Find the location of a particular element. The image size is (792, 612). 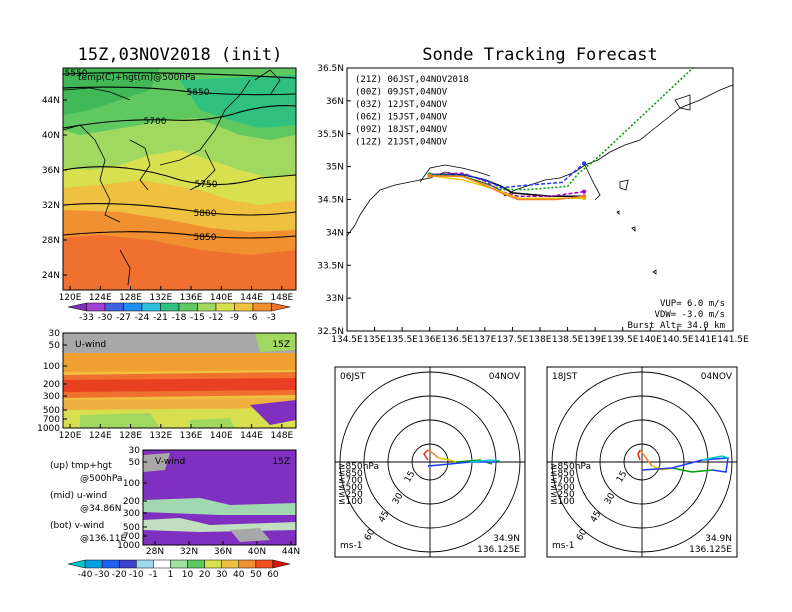

track-legend-entry: (03Z) 12JST,04NOV is located at coordinates (401, 105).